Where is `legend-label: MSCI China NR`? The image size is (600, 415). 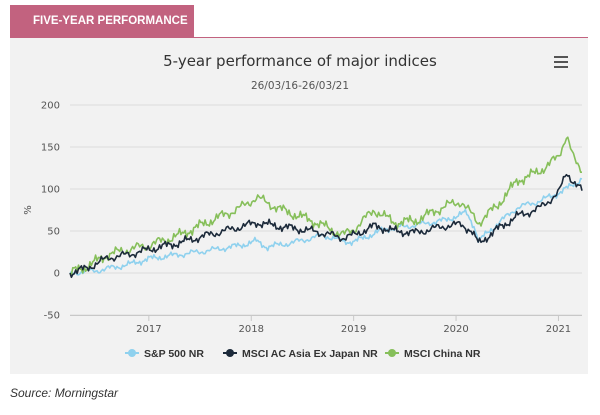
legend-label: MSCI China NR is located at coordinates (442, 354).